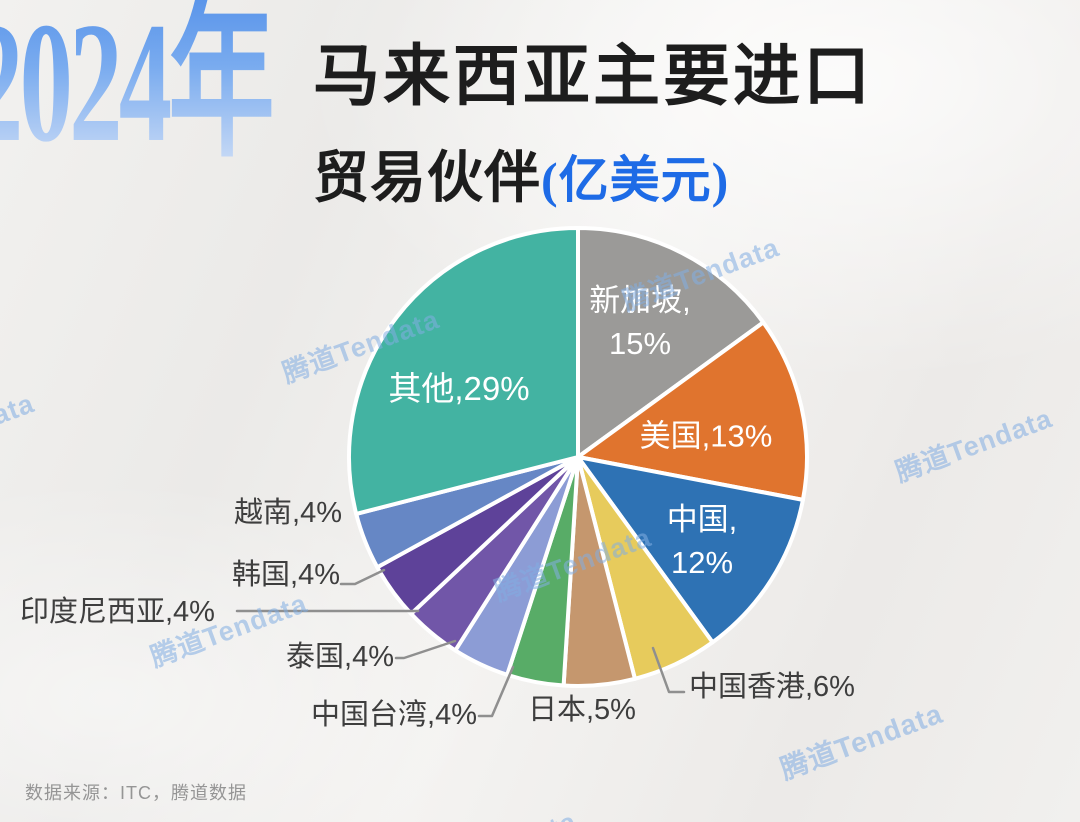 Image resolution: width=1080 pixels, height=822 pixels. I want to click on pie-label-china: 中国, 12%, so click(702, 541).